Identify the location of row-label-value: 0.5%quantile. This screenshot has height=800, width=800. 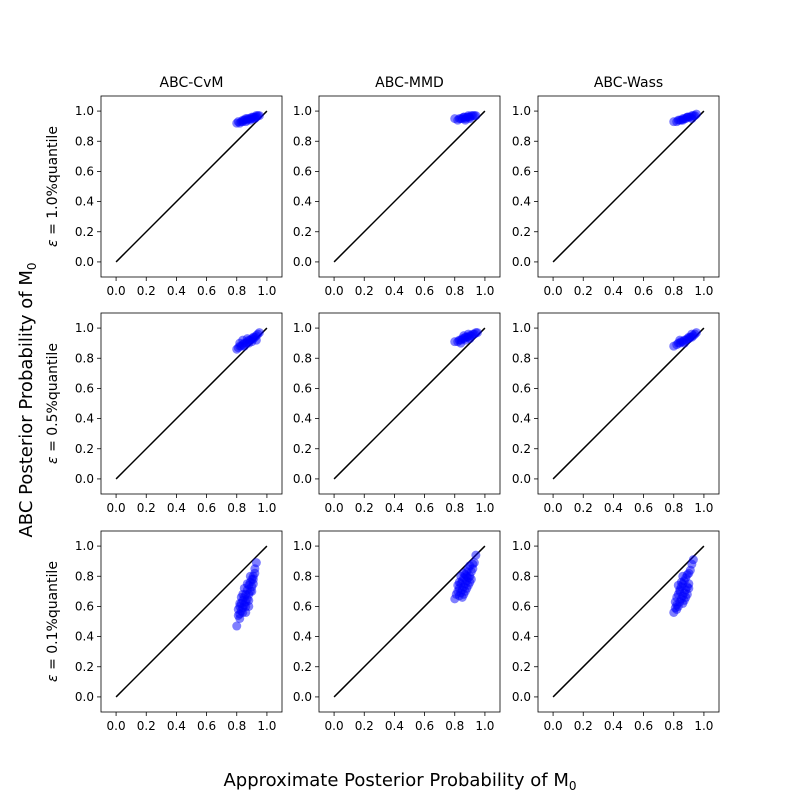
(53, 389).